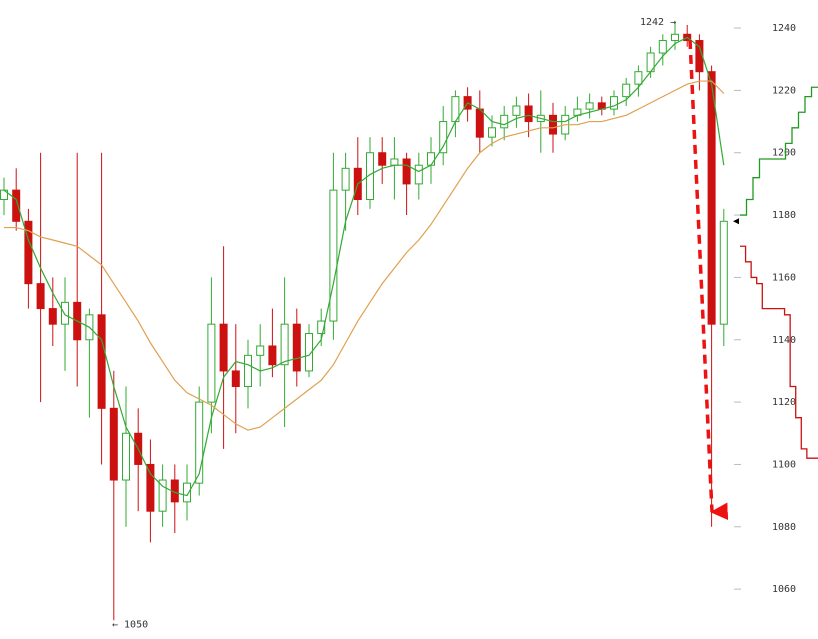  What do you see at coordinates (784, 215) in the screenshot?
I see `y-tick-label: 1180` at bounding box center [784, 215].